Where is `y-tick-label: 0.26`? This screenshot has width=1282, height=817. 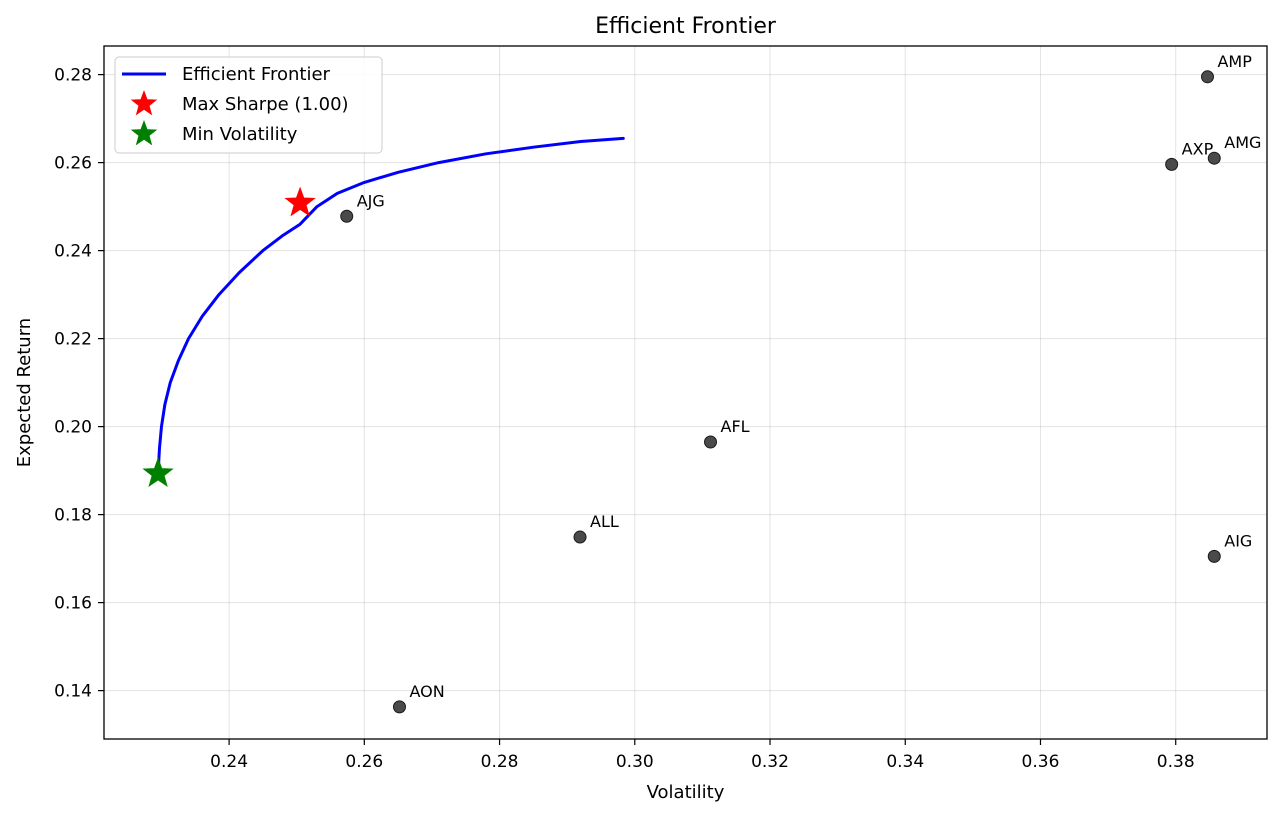
y-tick-label: 0.26 is located at coordinates (73, 164).